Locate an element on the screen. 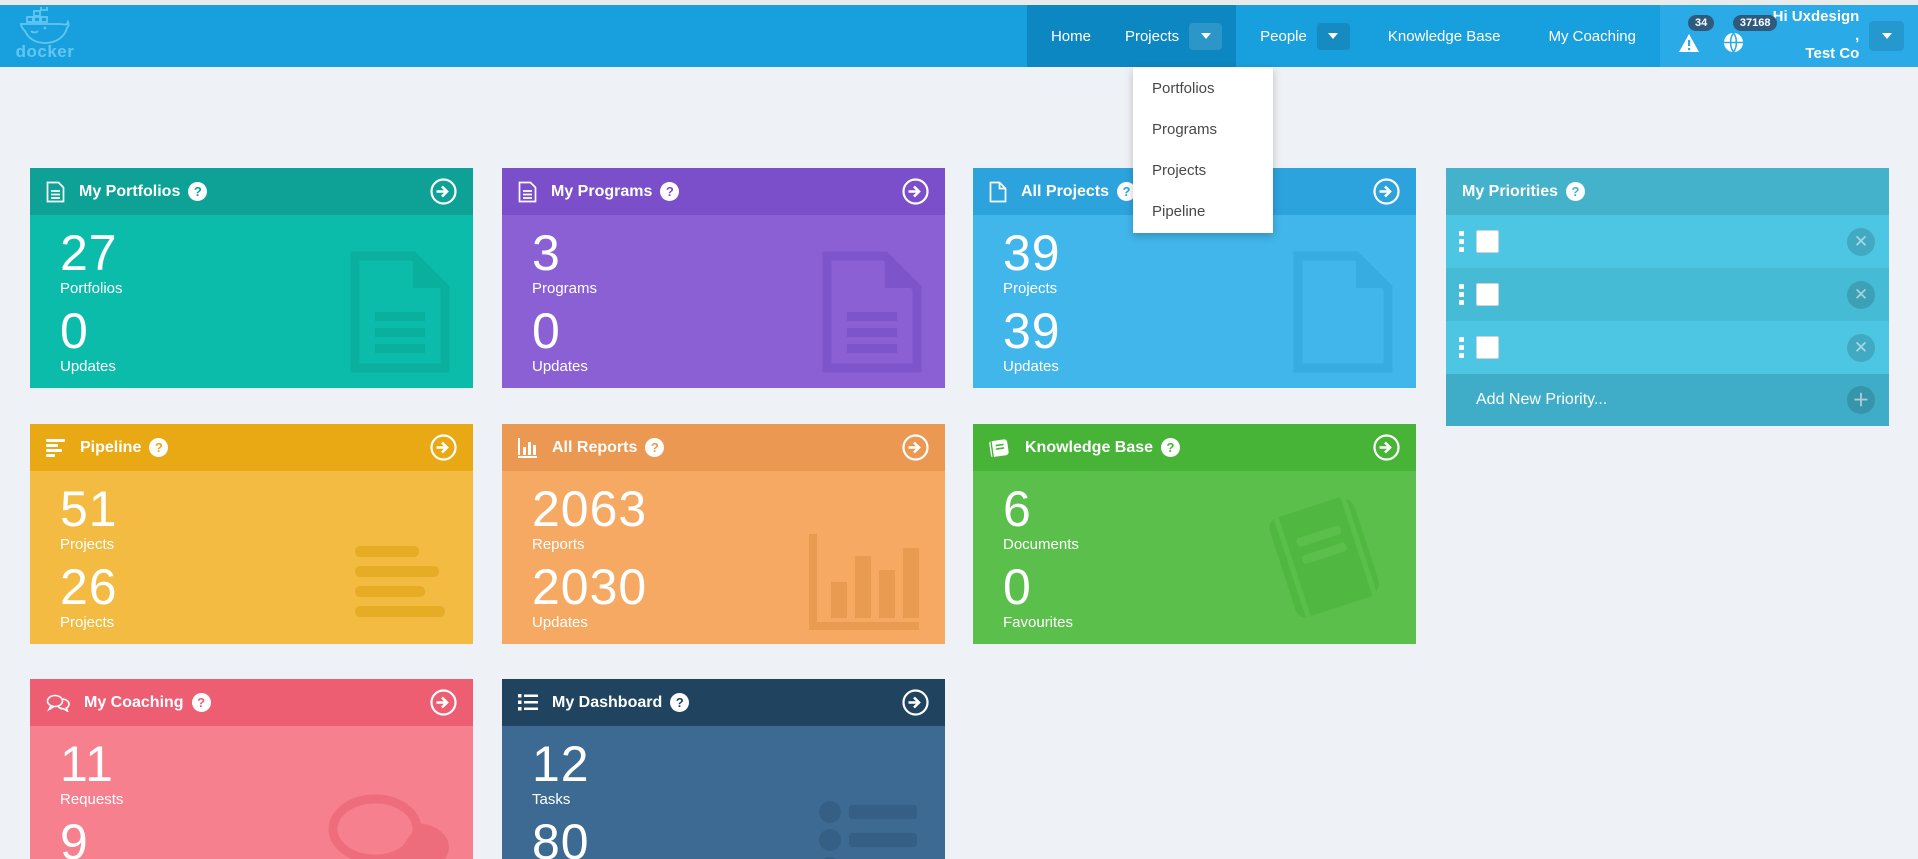 The image size is (1918, 859). menu-item-portfolios: Portfolios is located at coordinates (1183, 88).